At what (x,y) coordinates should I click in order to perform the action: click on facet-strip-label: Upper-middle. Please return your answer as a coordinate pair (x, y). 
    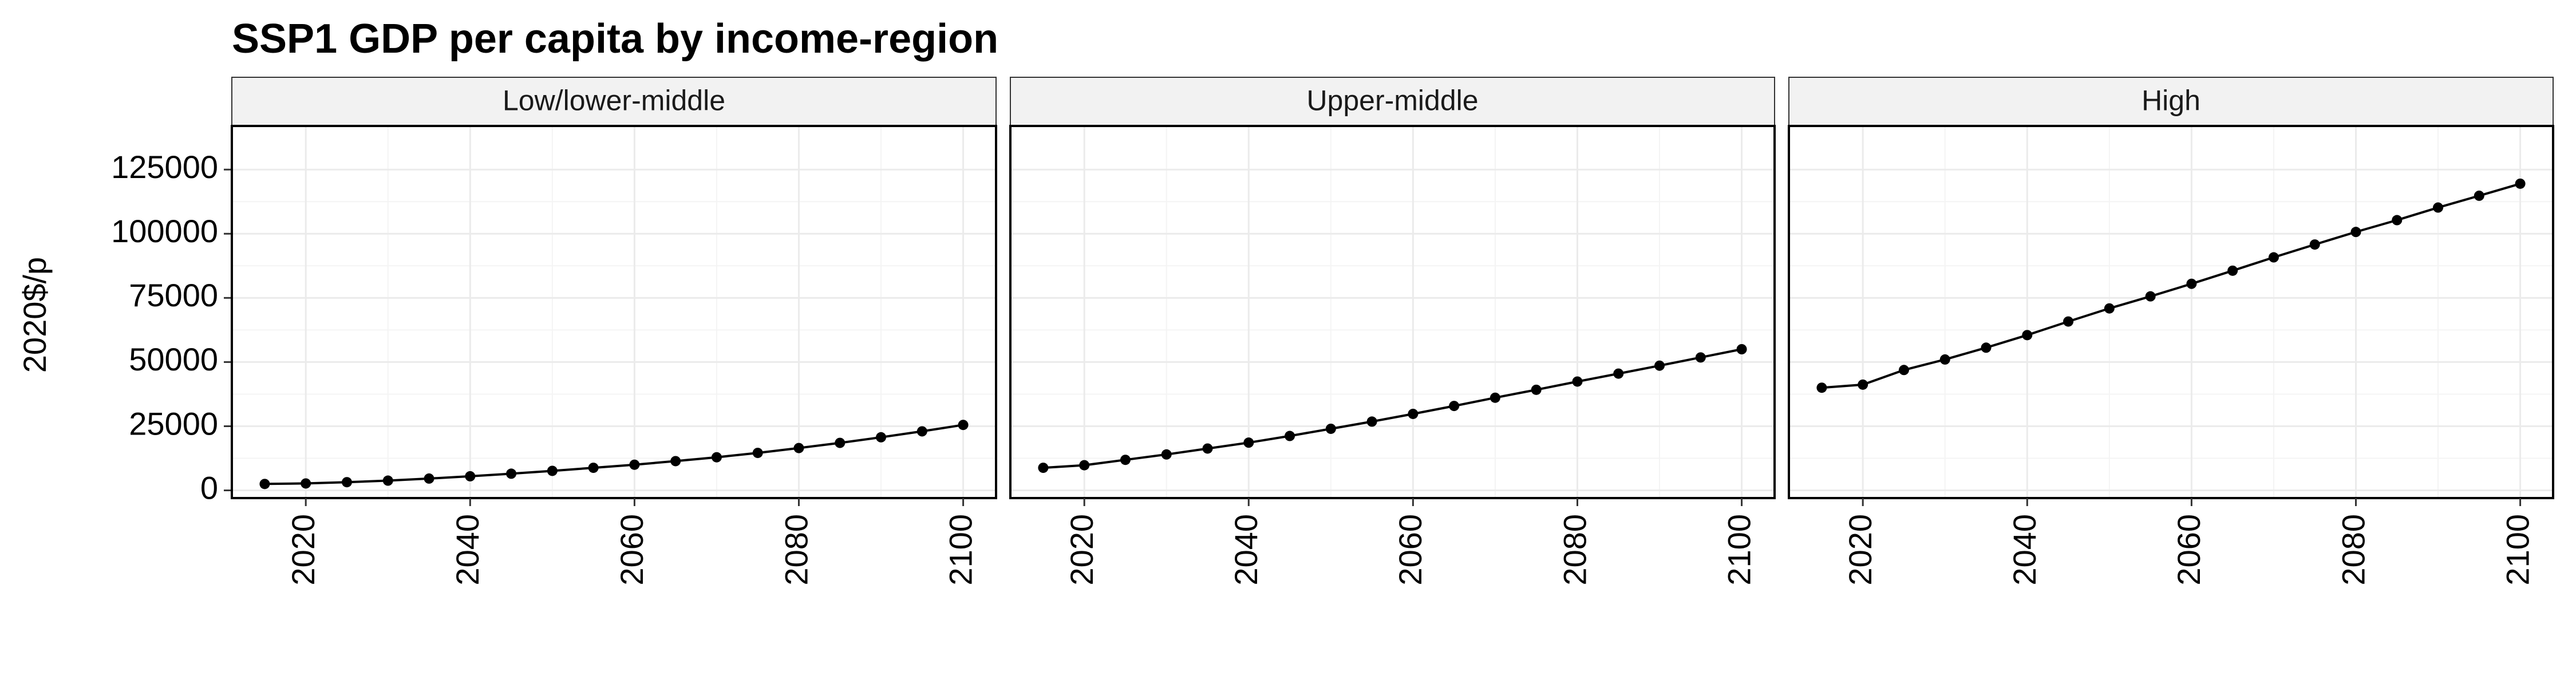
    Looking at the image, I should click on (1392, 101).